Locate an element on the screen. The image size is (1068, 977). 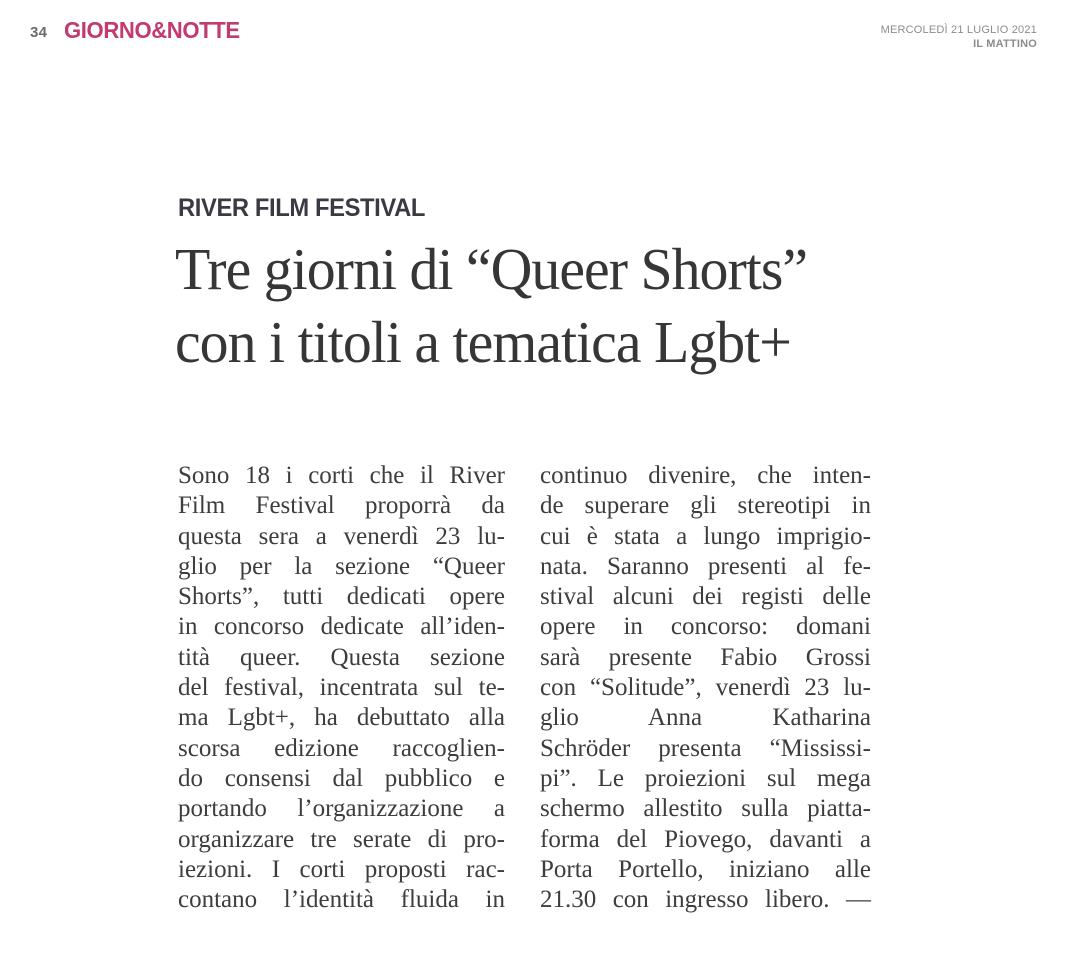
body-line: con “Solitude”, venerdì 23 lu- is located at coordinates (705, 688).